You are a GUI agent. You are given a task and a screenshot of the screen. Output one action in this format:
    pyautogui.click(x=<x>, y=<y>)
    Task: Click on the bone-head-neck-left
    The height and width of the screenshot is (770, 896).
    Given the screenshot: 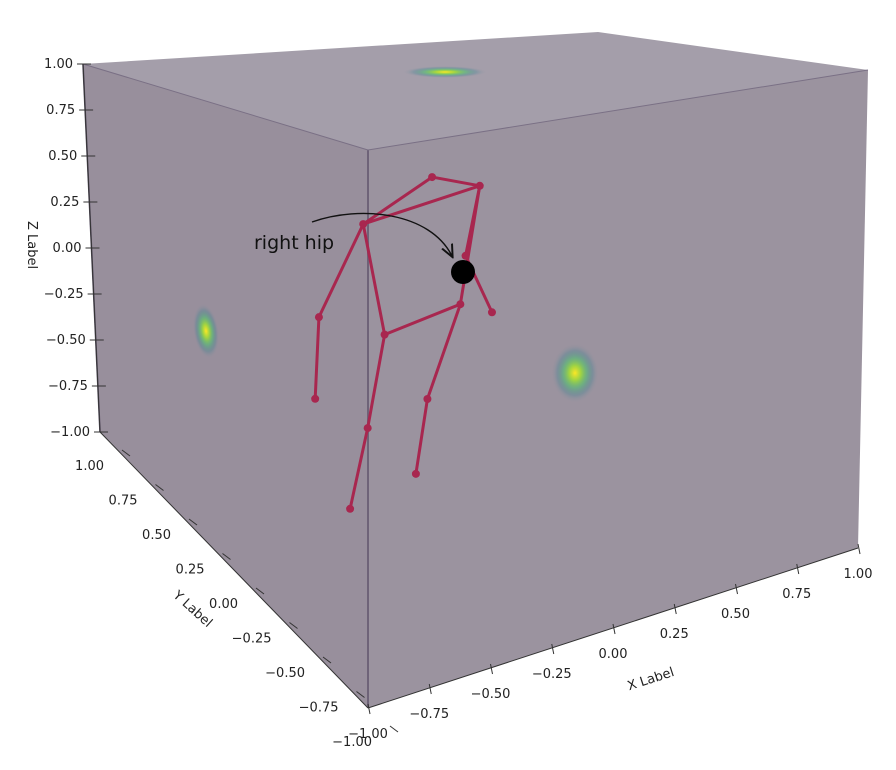 What is the action you would take?
    pyautogui.click(x=397, y=200)
    